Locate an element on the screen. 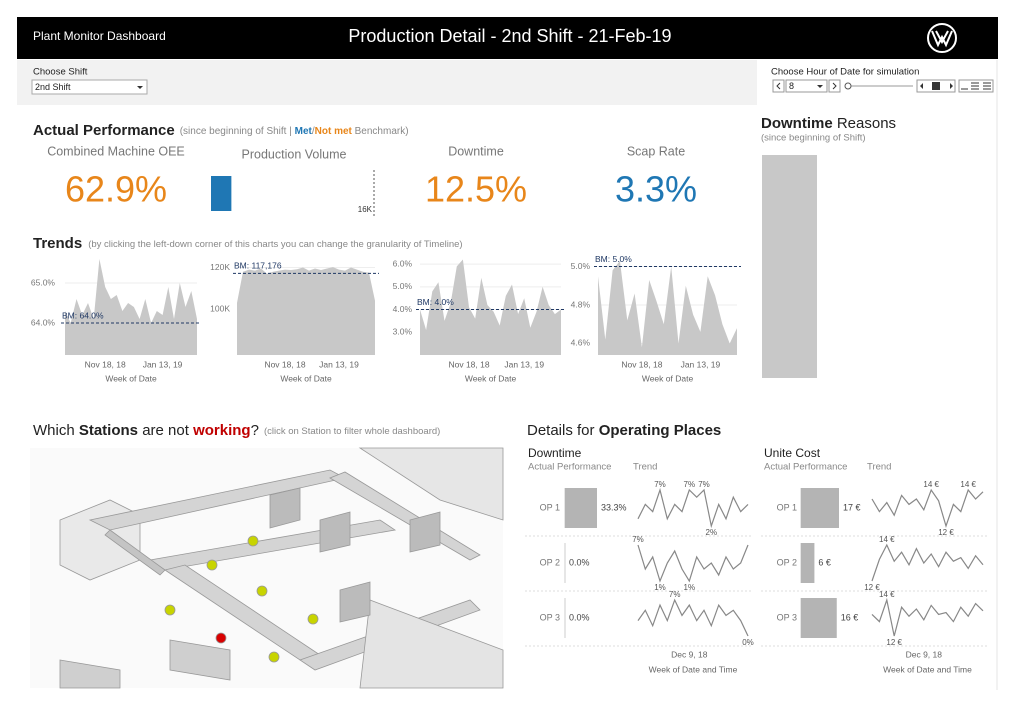 The width and height of the screenshot is (1017, 709). kpi-label: Scap Rate is located at coordinates (656, 151).